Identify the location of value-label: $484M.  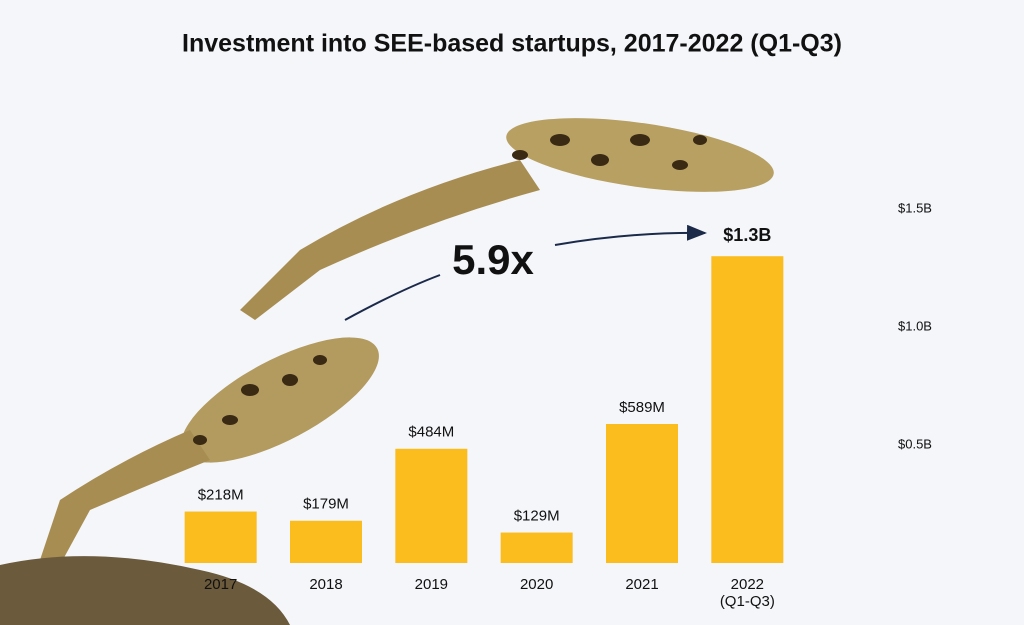
(431, 432).